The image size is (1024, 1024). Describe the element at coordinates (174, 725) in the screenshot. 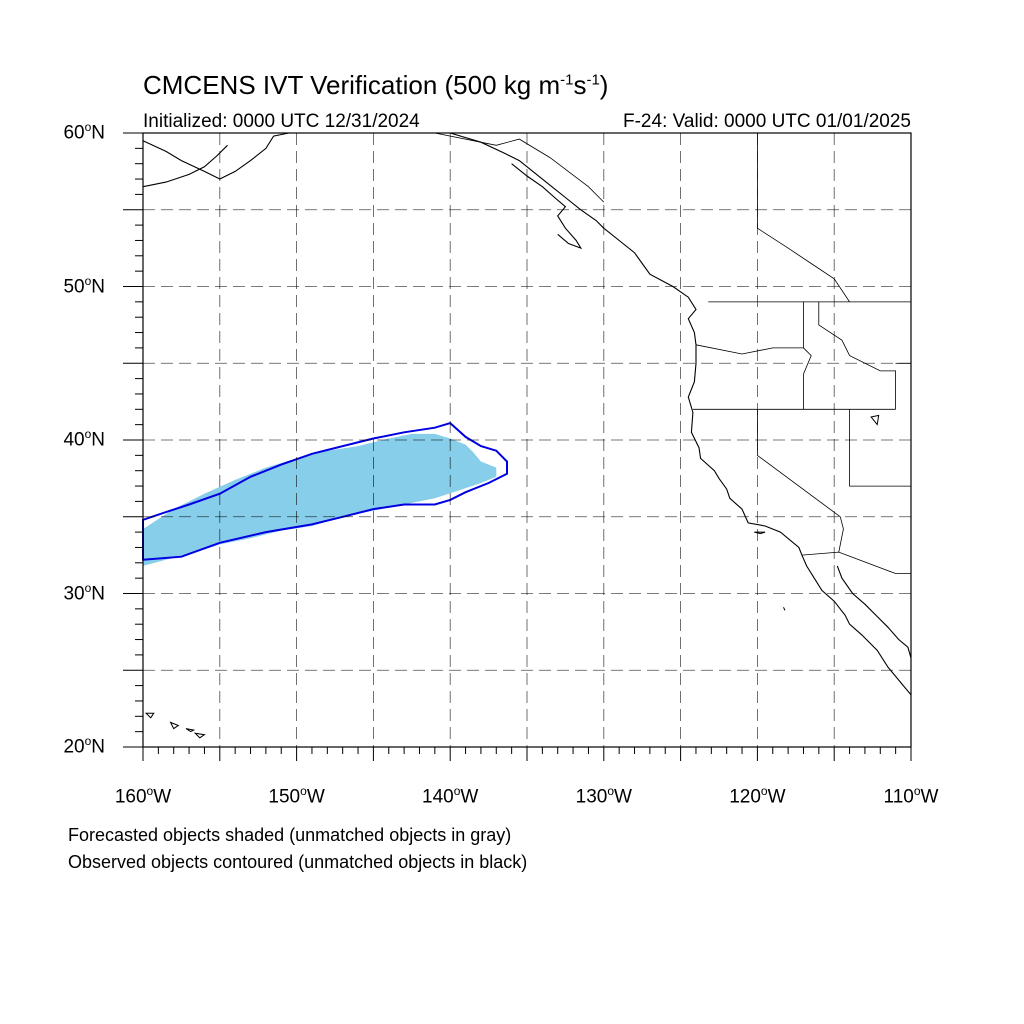

I see `oahu-island` at that location.